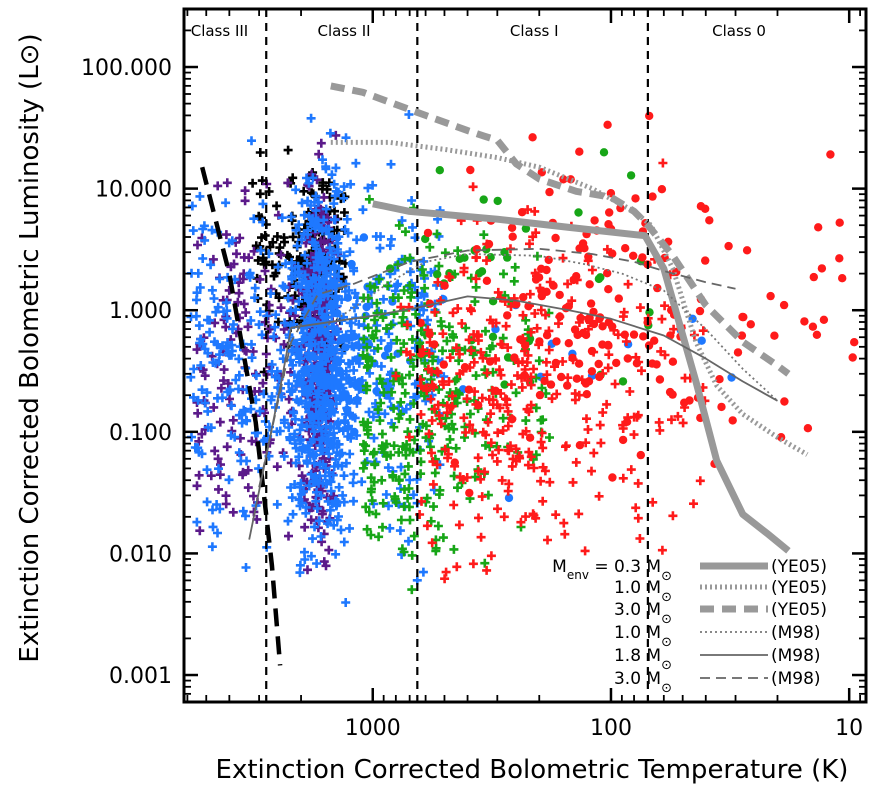 The image size is (878, 787). What do you see at coordinates (739, 31) in the screenshot?
I see `class-label: Class 0` at bounding box center [739, 31].